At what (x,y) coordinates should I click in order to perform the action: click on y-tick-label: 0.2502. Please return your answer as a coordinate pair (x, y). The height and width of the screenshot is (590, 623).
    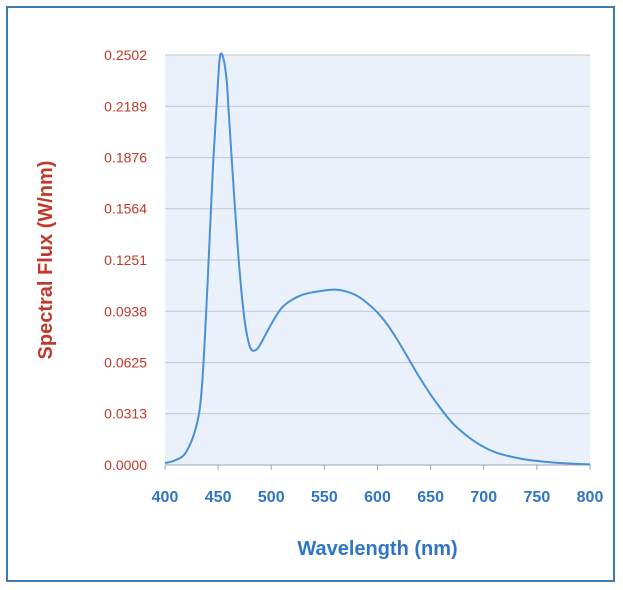
    Looking at the image, I should click on (125, 55).